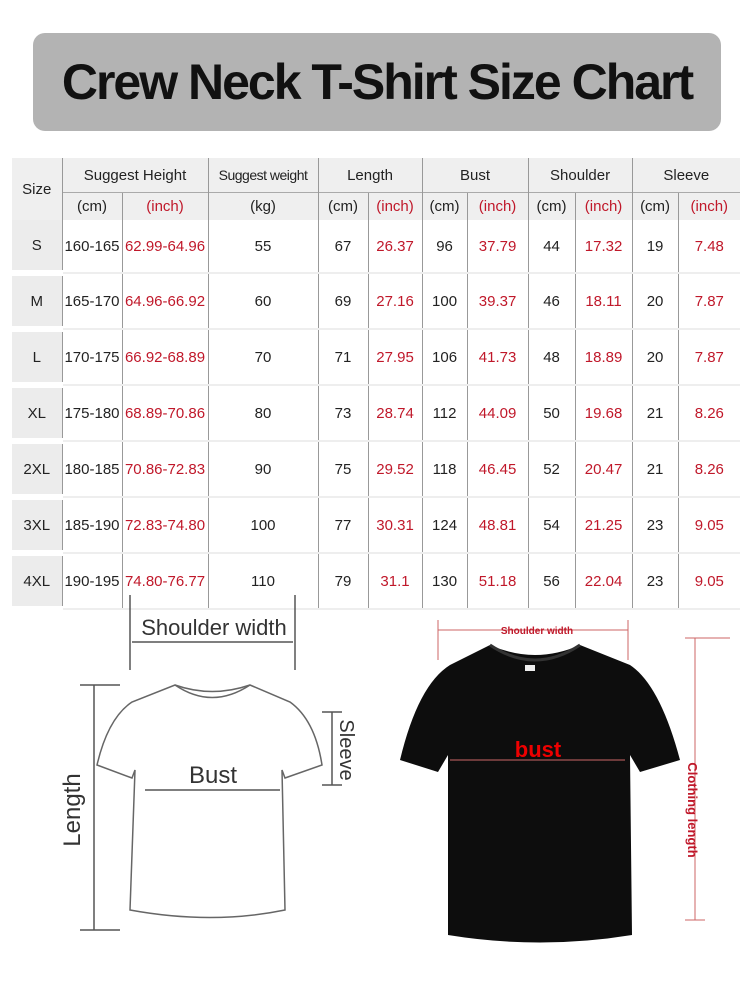 This screenshot has height=1000, width=750. I want to click on table-cell: 79, so click(343, 581).